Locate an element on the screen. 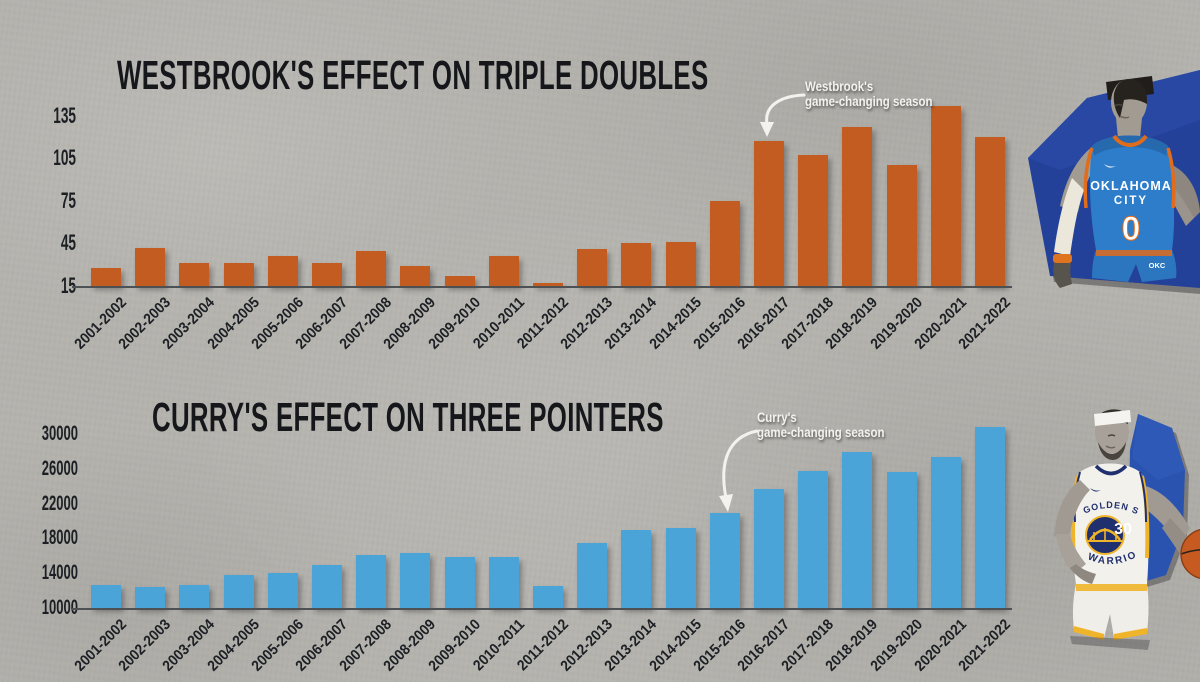  y-tick-label: 22000 is located at coordinates (59, 503).